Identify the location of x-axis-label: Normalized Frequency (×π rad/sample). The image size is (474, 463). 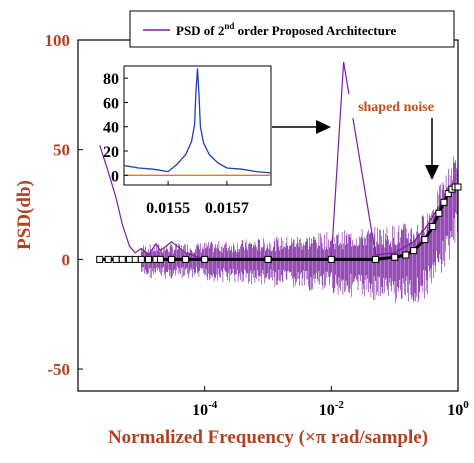
(268, 437).